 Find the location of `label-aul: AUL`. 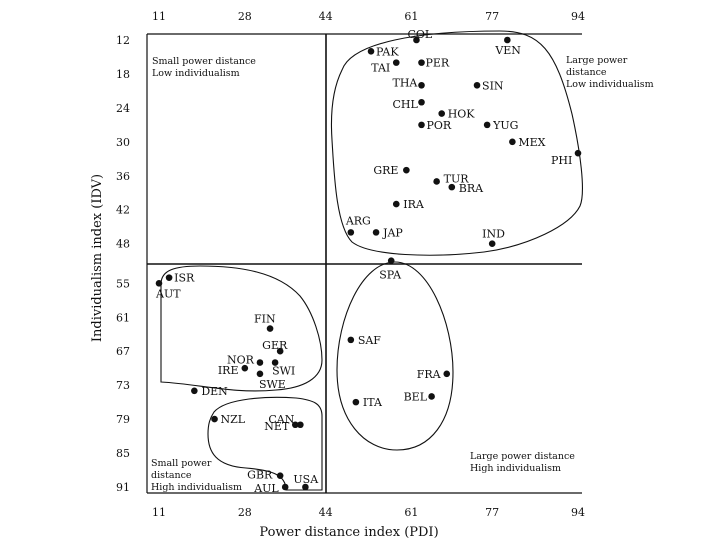

label-aul: AUL is located at coordinates (266, 488).